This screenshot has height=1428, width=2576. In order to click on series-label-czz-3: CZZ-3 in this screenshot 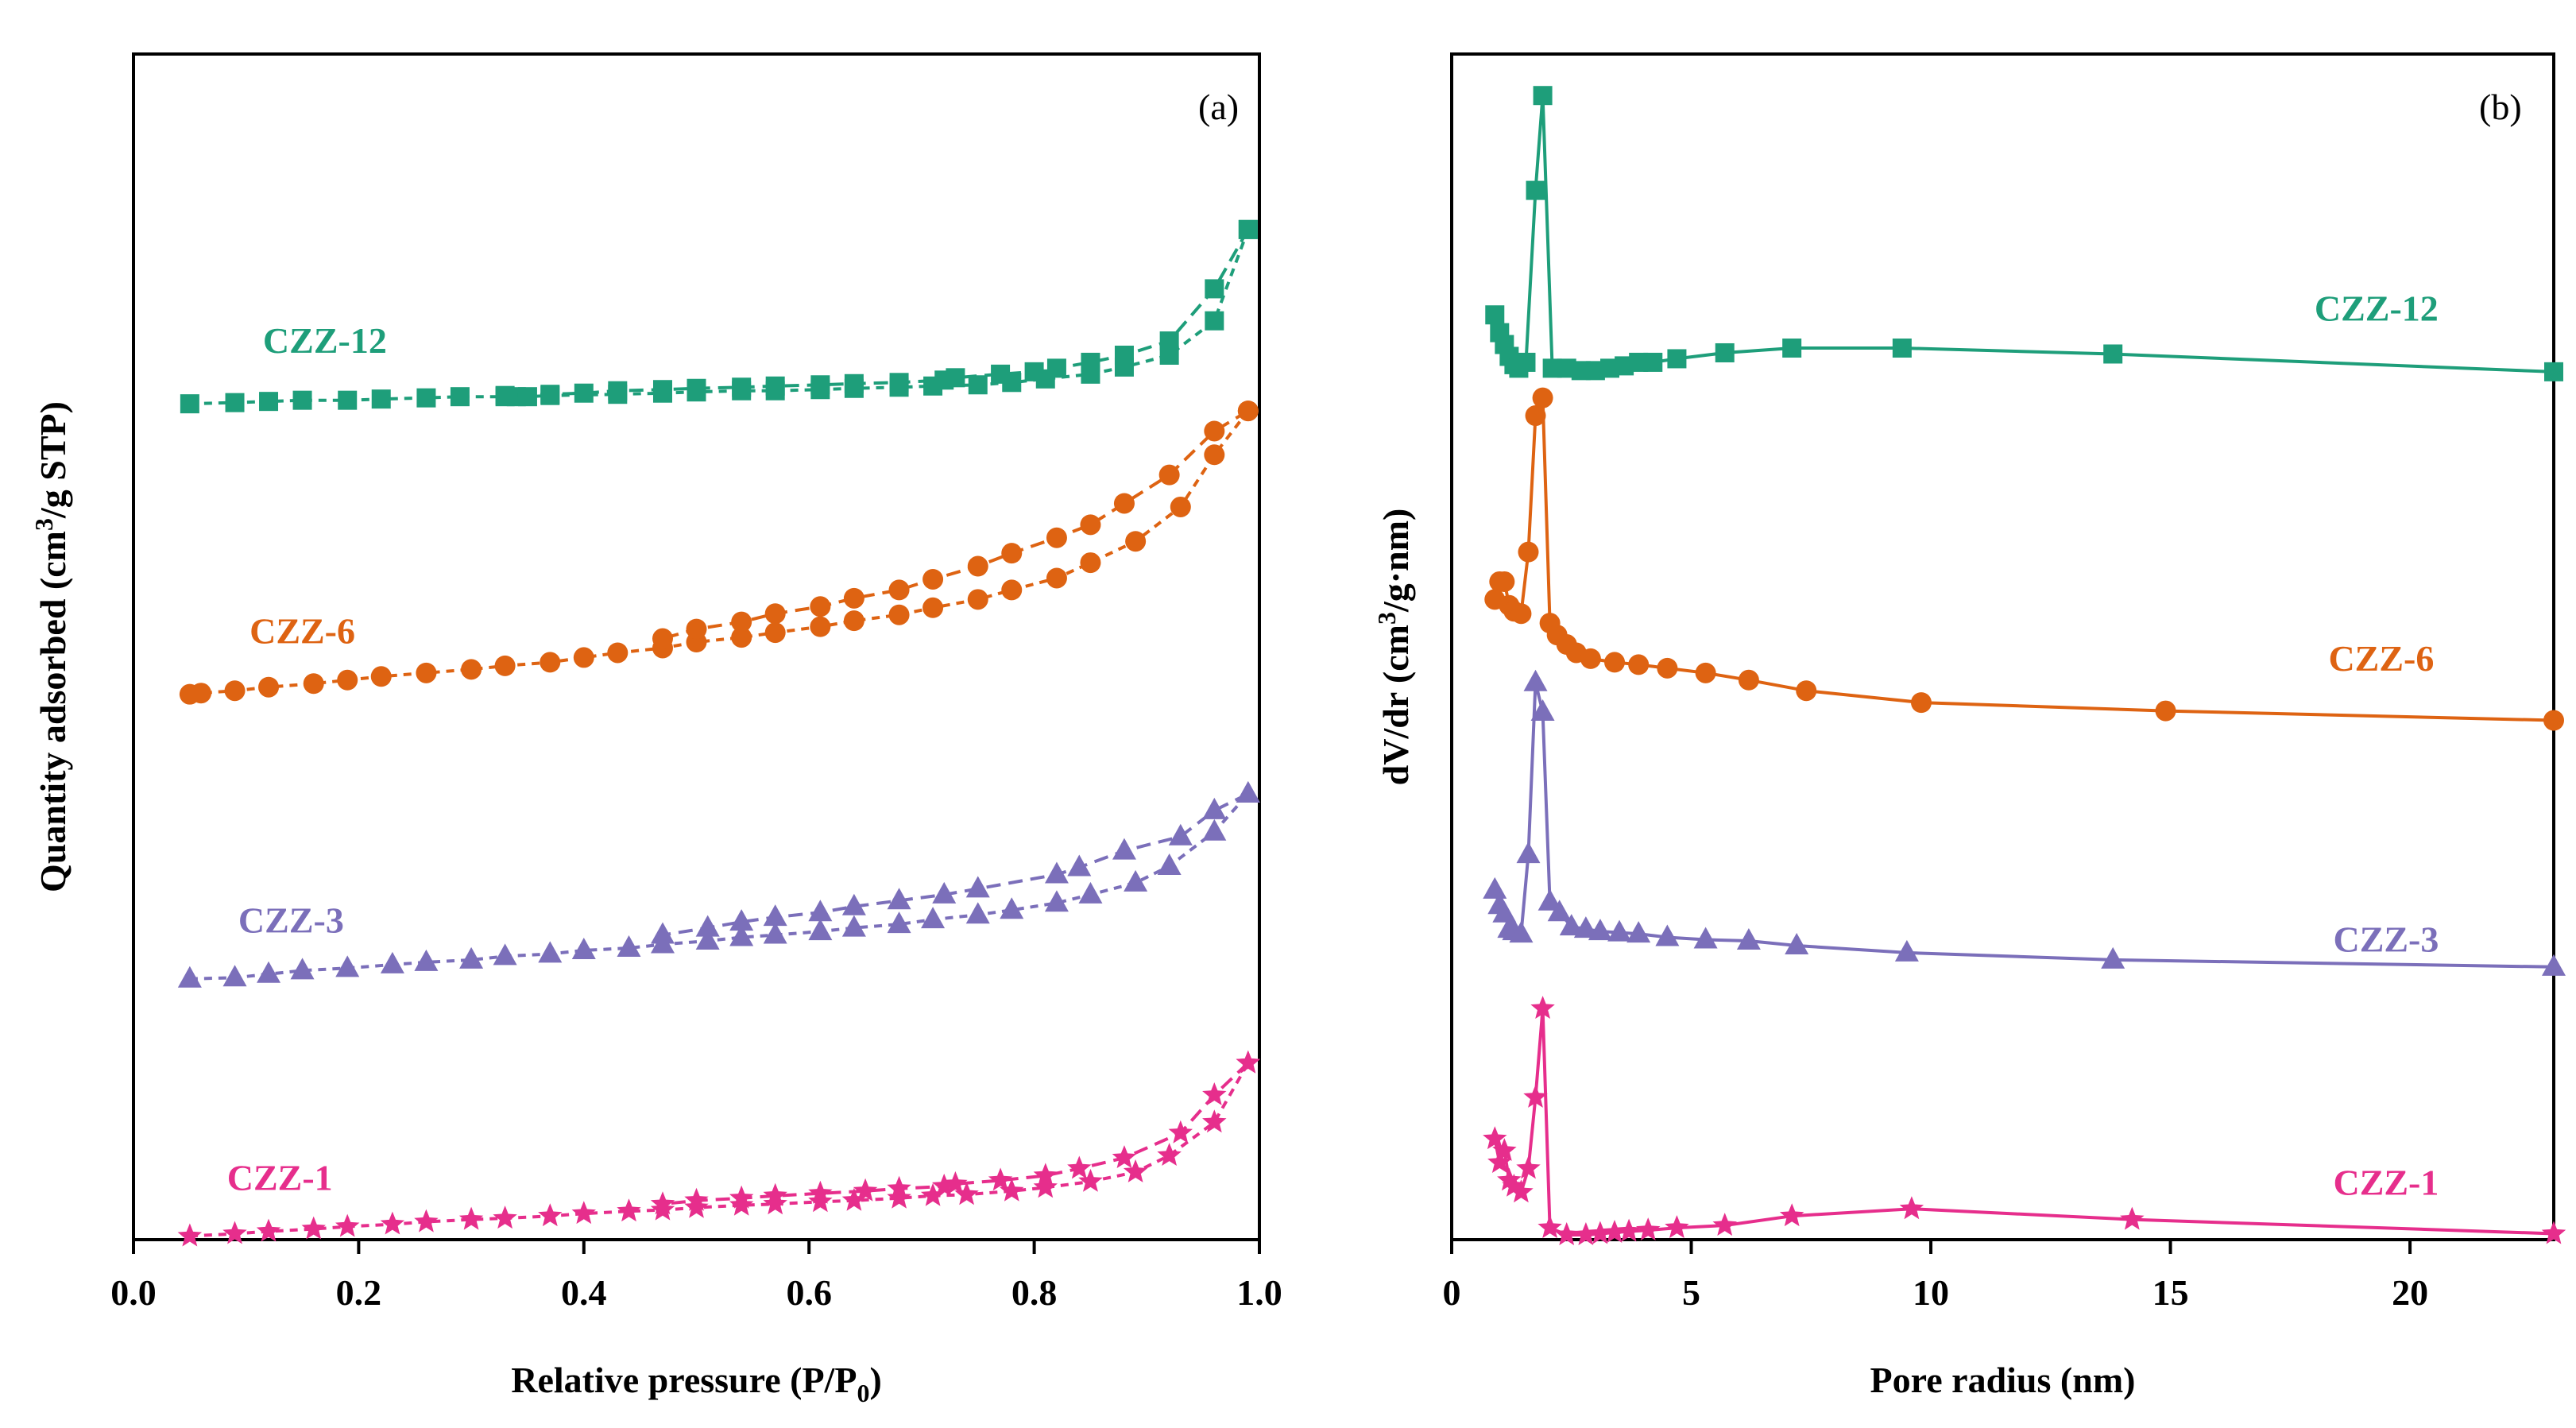, I will do `click(291, 921)`.